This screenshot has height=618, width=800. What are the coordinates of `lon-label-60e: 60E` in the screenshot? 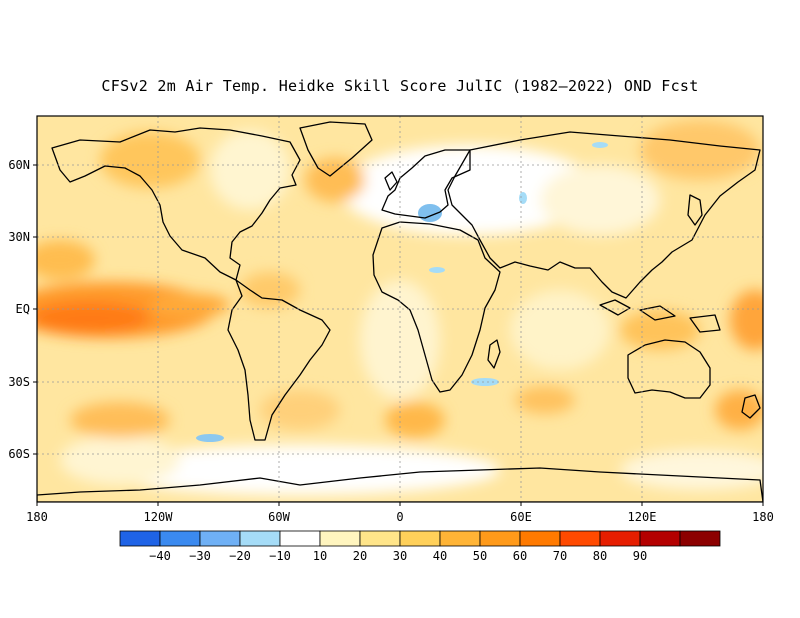 It's located at (521, 517).